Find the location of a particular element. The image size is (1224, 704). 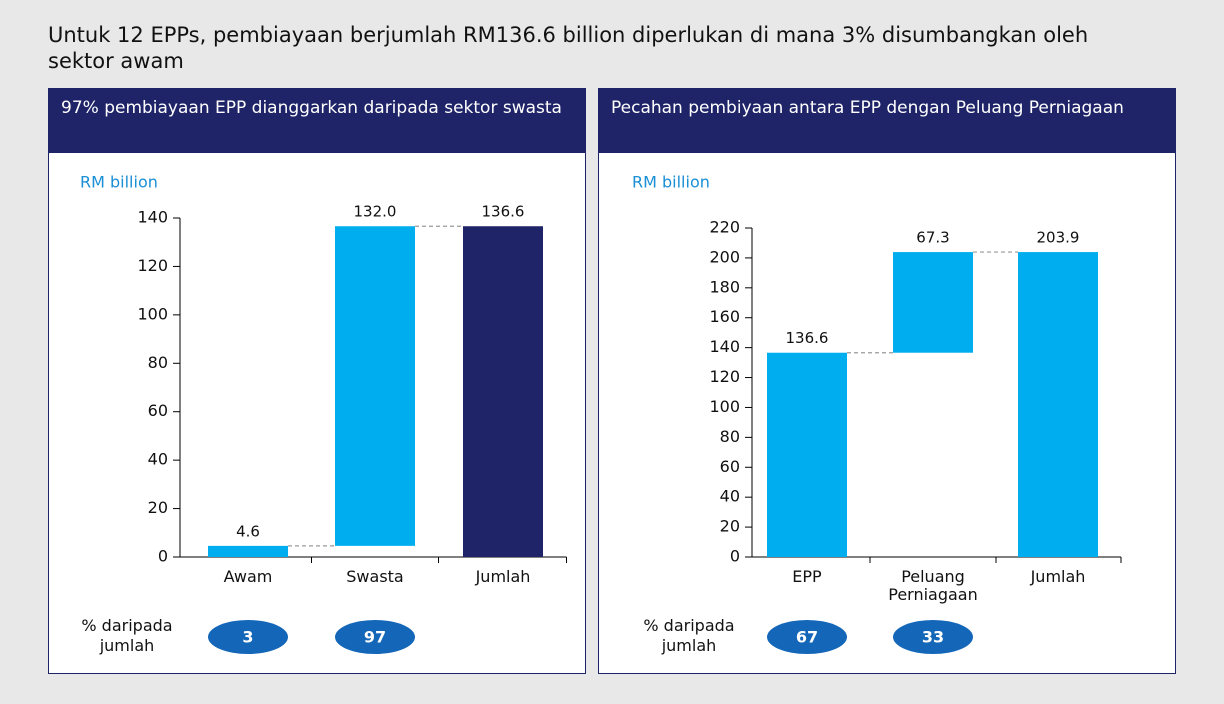

x-tick-label: EPP is located at coordinates (807, 576).